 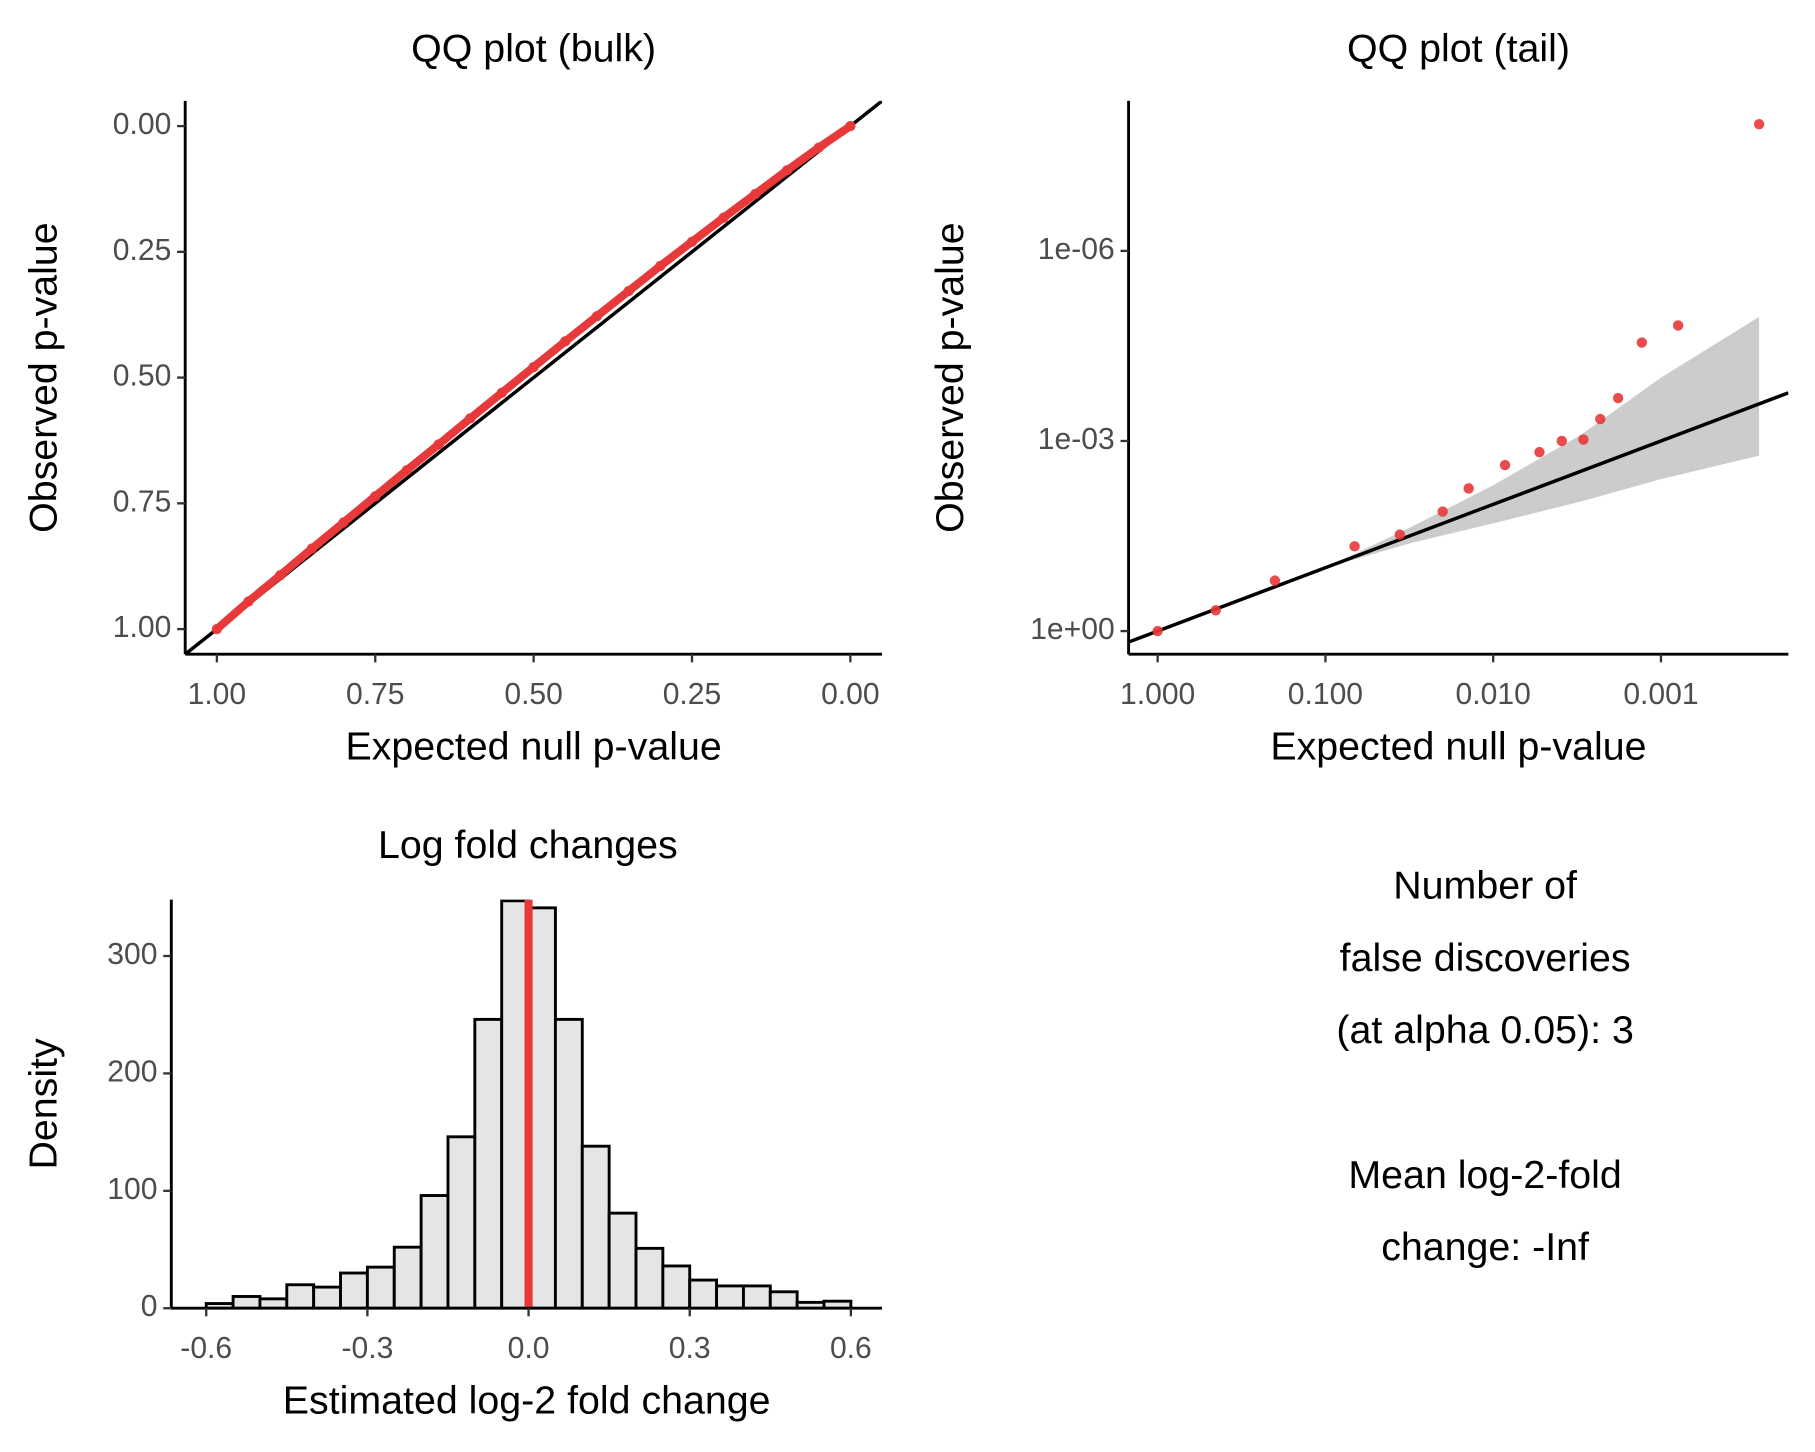 I want to click on x-tick-label: 0.6, so click(x=851, y=1348).